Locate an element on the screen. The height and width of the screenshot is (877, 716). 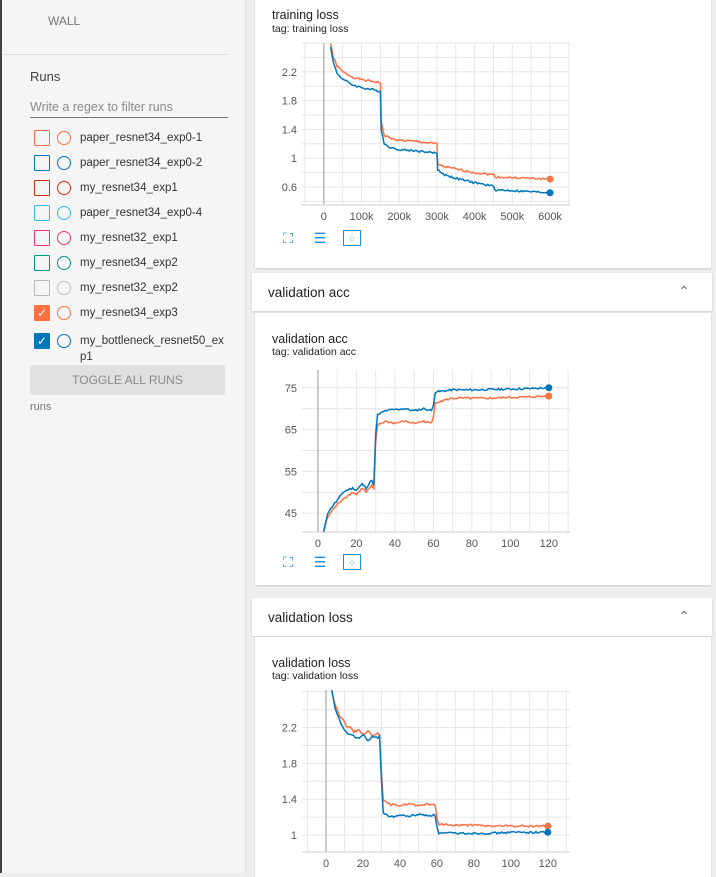
y-tick-label: 1 is located at coordinates (294, 836).